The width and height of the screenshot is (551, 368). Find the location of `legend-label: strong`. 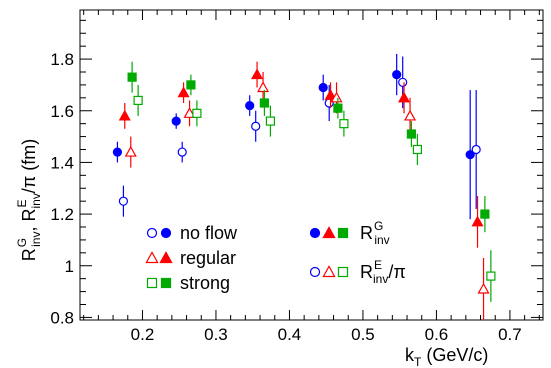

legend-label: strong is located at coordinates (205, 283).